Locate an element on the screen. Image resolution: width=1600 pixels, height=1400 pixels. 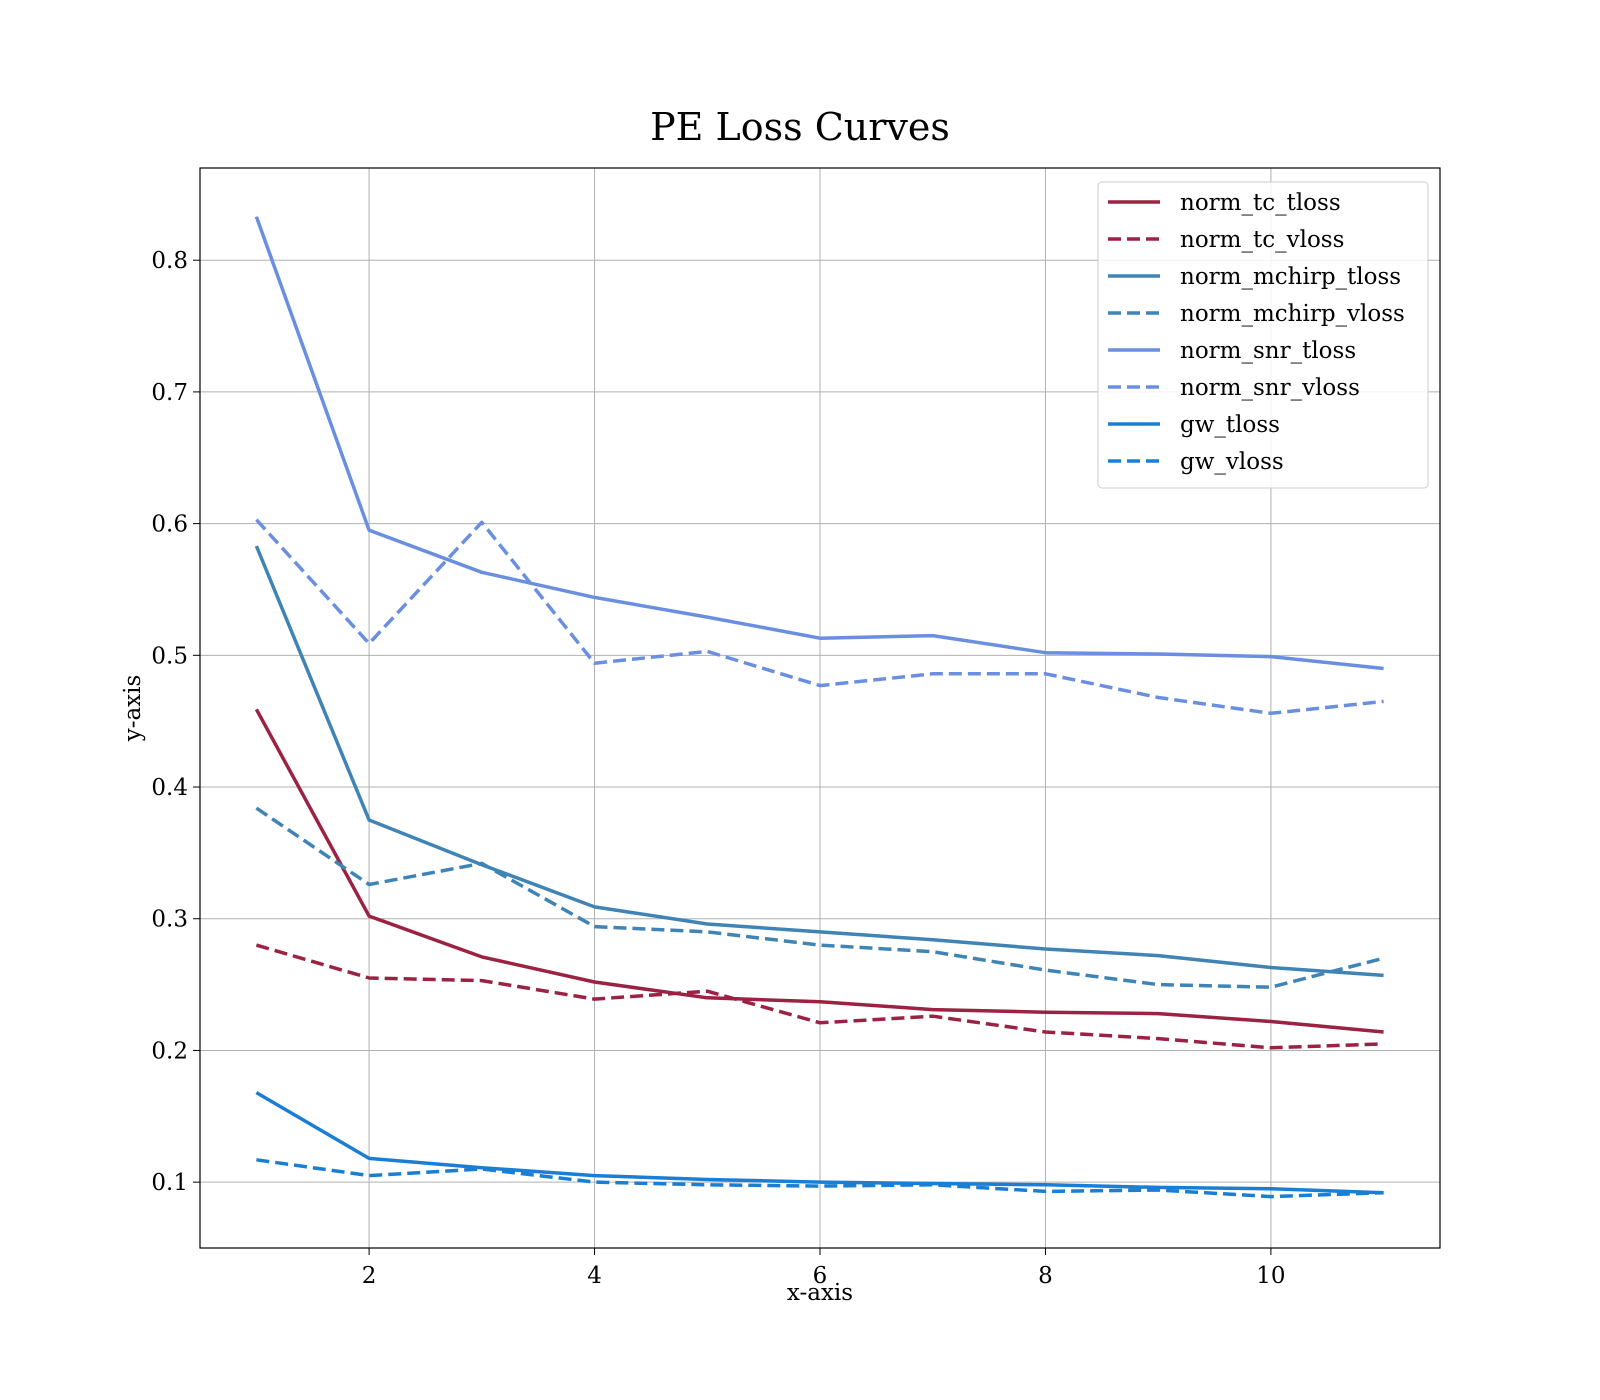
y-tick-label: 0.3 is located at coordinates (169, 920).